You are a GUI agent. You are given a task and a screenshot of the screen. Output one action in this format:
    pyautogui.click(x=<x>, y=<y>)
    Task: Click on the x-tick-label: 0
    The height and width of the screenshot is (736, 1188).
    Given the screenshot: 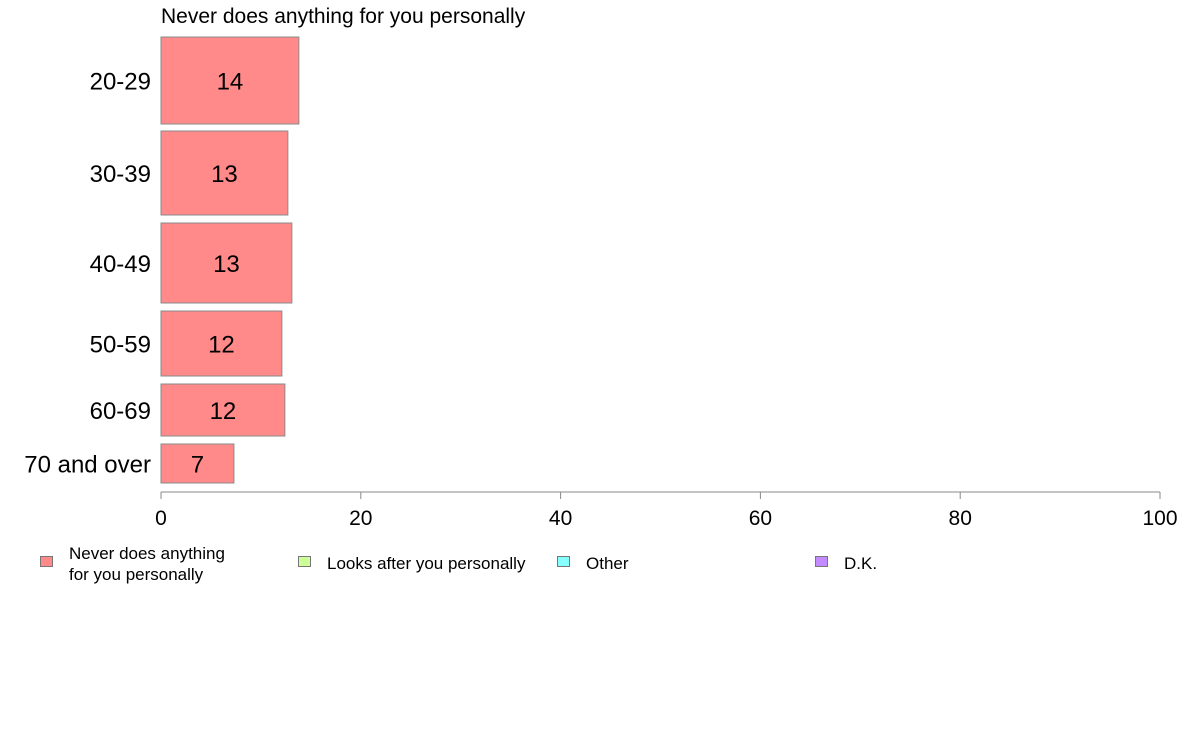 What is the action you would take?
    pyautogui.click(x=161, y=518)
    